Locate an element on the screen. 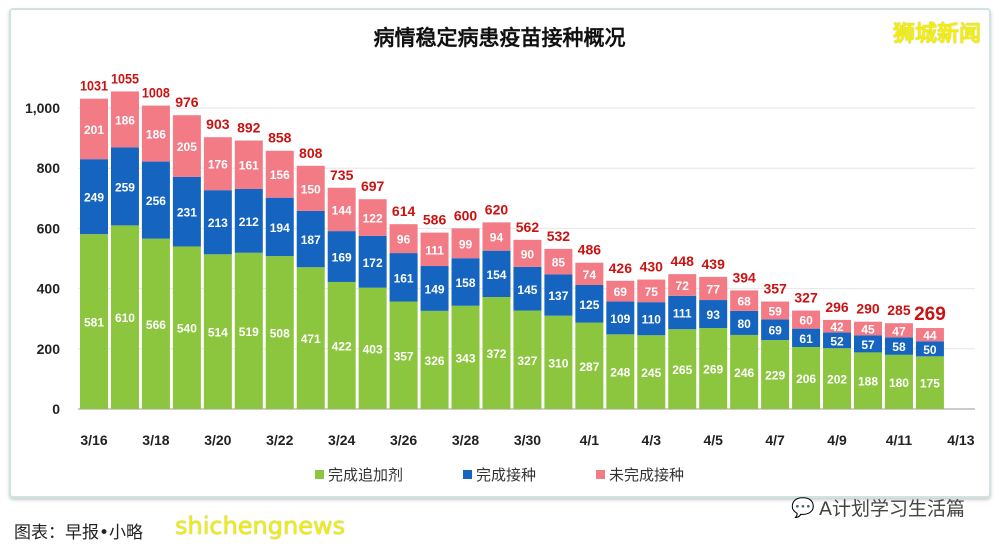 This screenshot has height=549, width=999. data-label: 47 is located at coordinates (899, 331).